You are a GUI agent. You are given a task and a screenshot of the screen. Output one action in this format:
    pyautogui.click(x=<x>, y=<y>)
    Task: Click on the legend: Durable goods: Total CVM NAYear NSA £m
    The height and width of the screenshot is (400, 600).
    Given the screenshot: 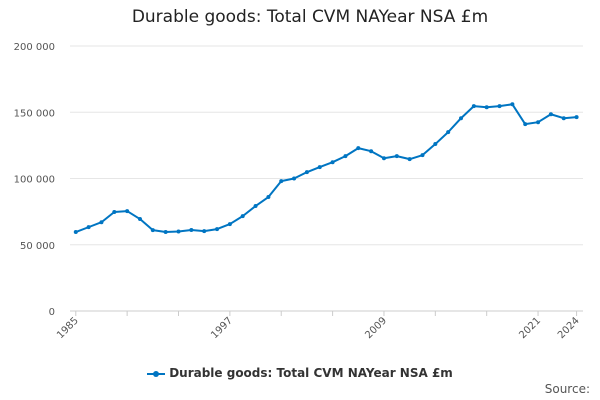 What is the action you would take?
    pyautogui.click(x=300, y=373)
    